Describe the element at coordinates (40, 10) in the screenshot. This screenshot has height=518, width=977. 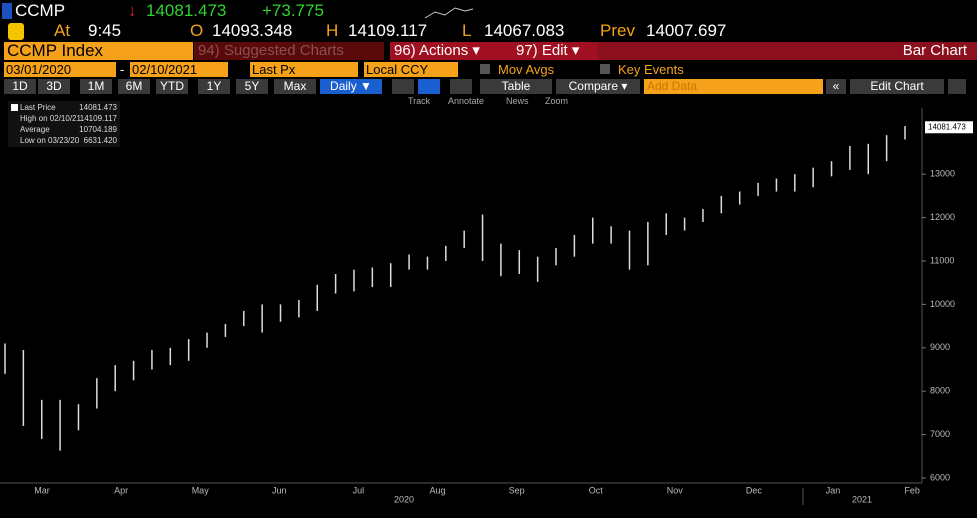
I see `ticker: CCMP` at that location.